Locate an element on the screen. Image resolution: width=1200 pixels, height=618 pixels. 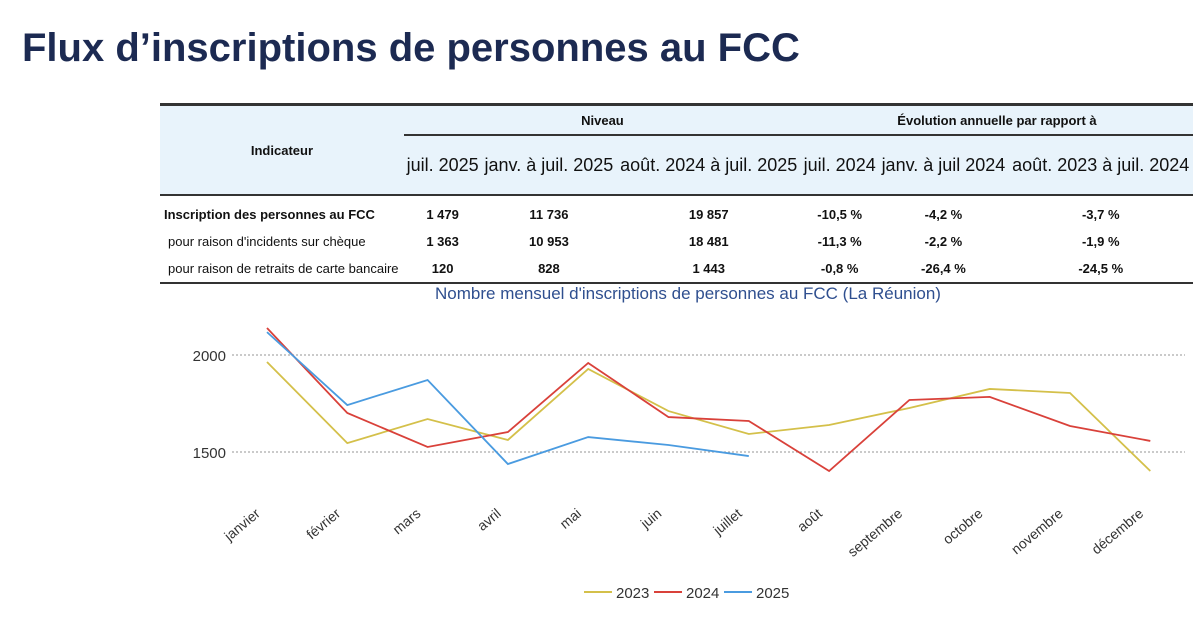
column-header: août. 2023 à juil. 2024 is located at coordinates (1101, 165).